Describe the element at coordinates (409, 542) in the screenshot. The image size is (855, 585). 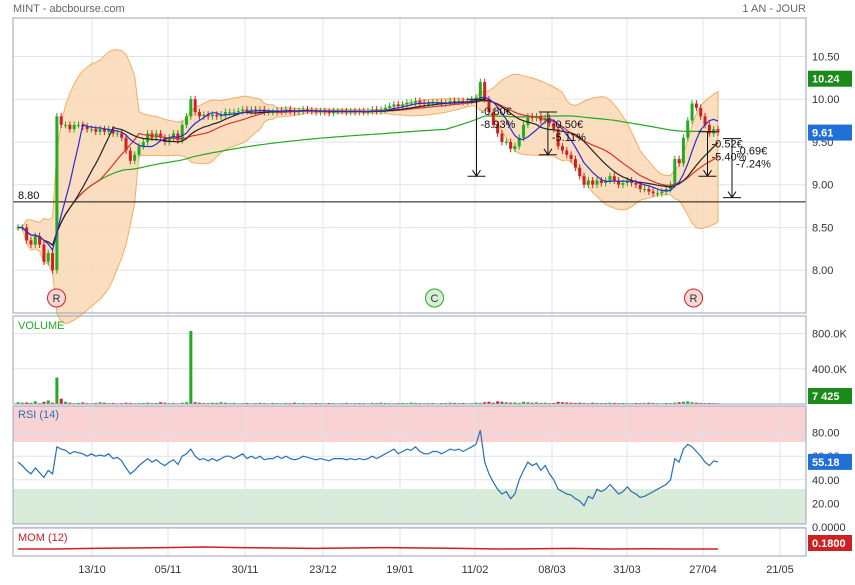
I see `momentum-panel-frame` at that location.